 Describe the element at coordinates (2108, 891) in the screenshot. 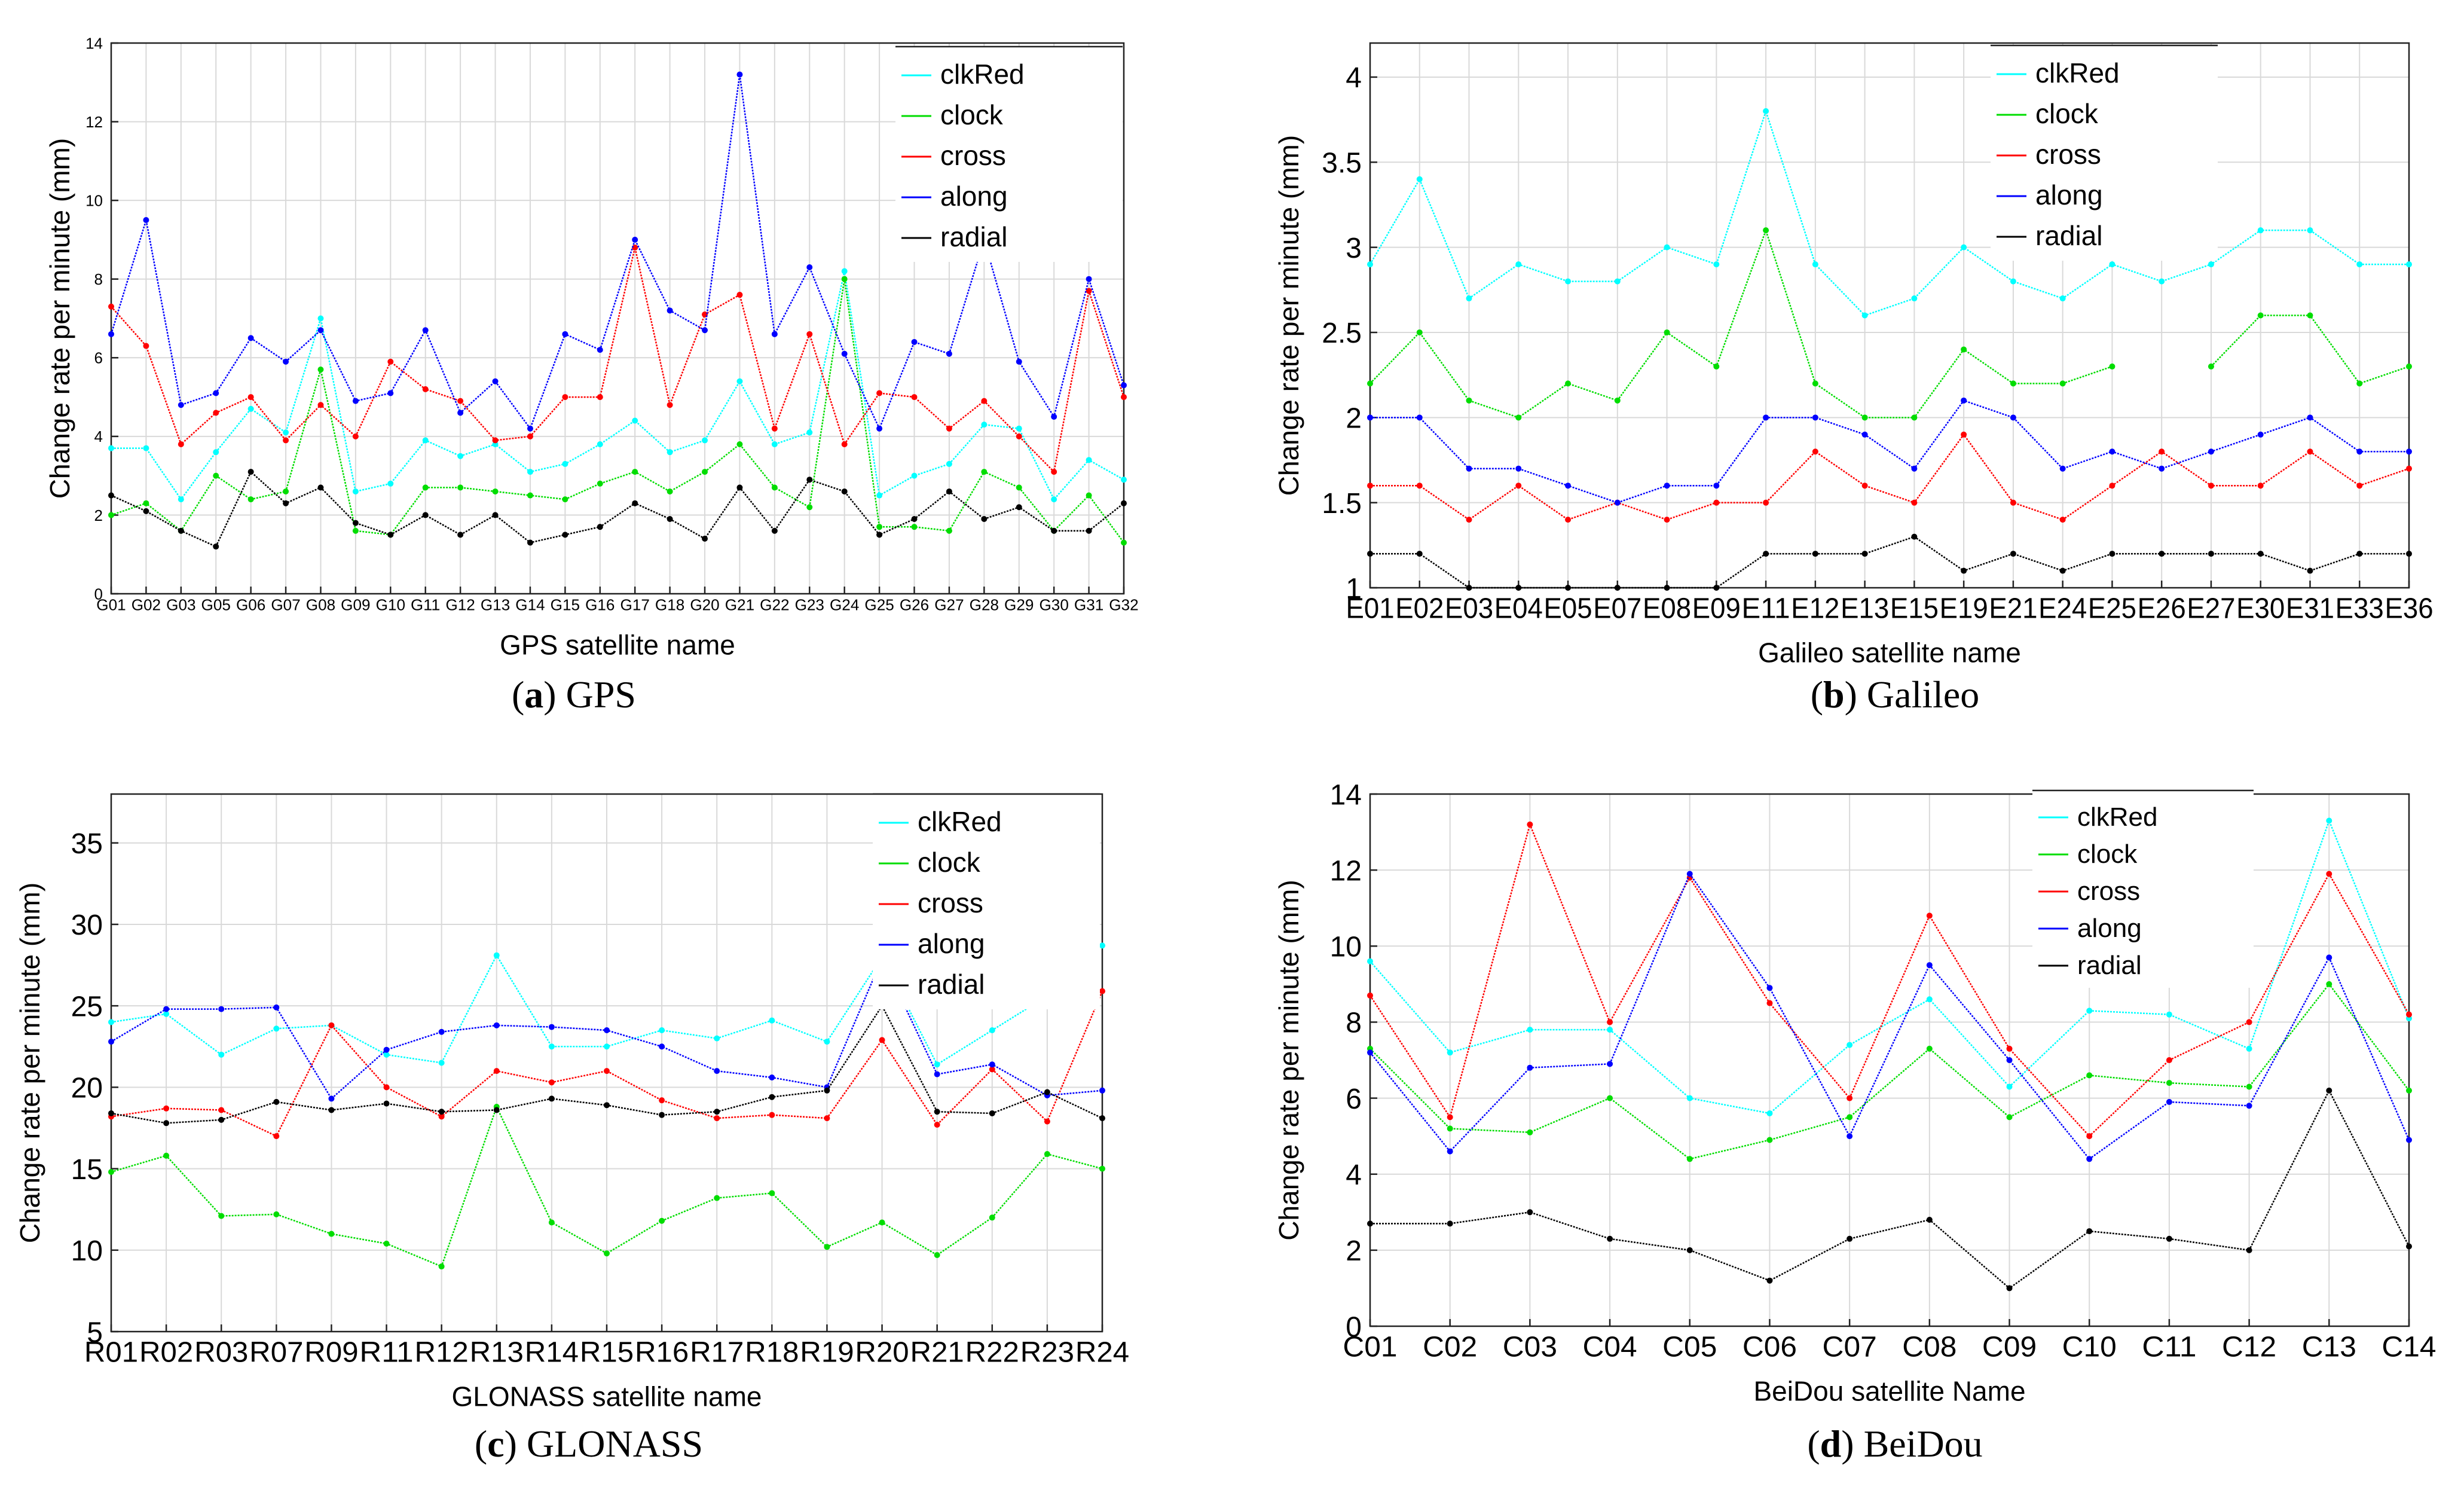

I see `legend-label-cross: cross` at that location.